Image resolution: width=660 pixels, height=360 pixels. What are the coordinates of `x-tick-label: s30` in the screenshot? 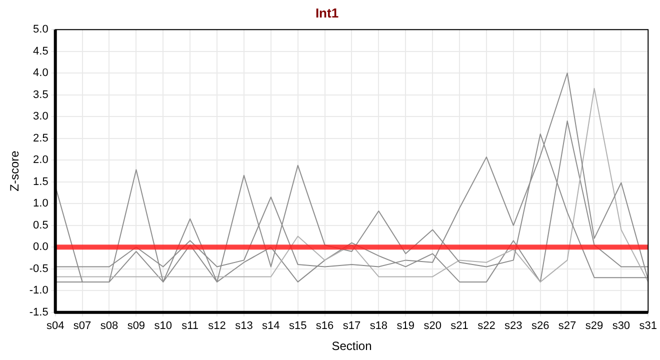 It's located at (621, 326).